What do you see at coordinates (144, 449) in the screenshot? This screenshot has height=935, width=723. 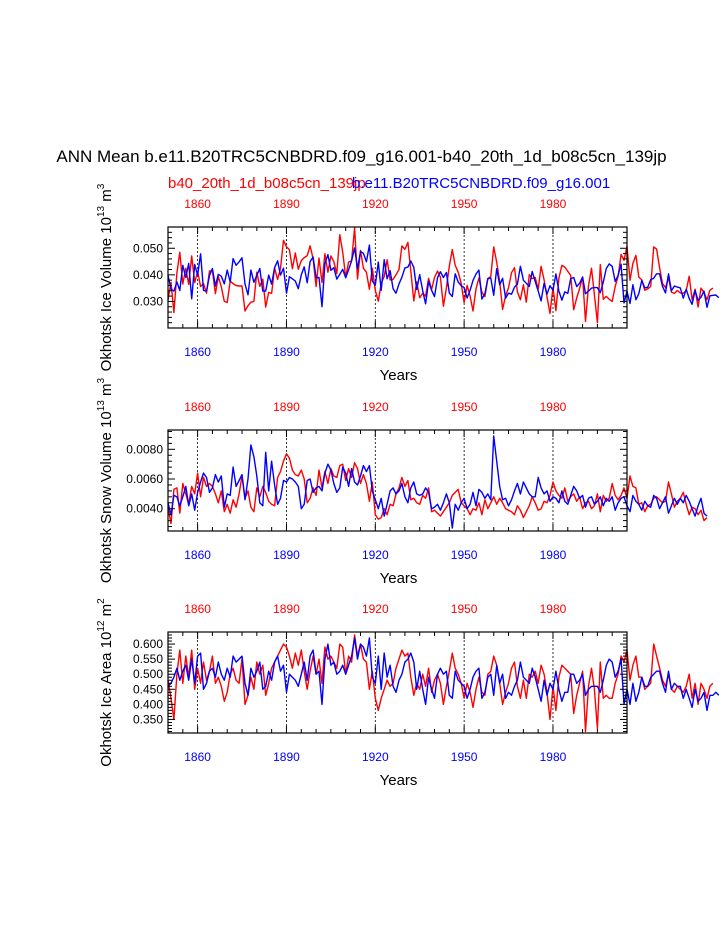 I see `y-tick-label: 0.0080` at bounding box center [144, 449].